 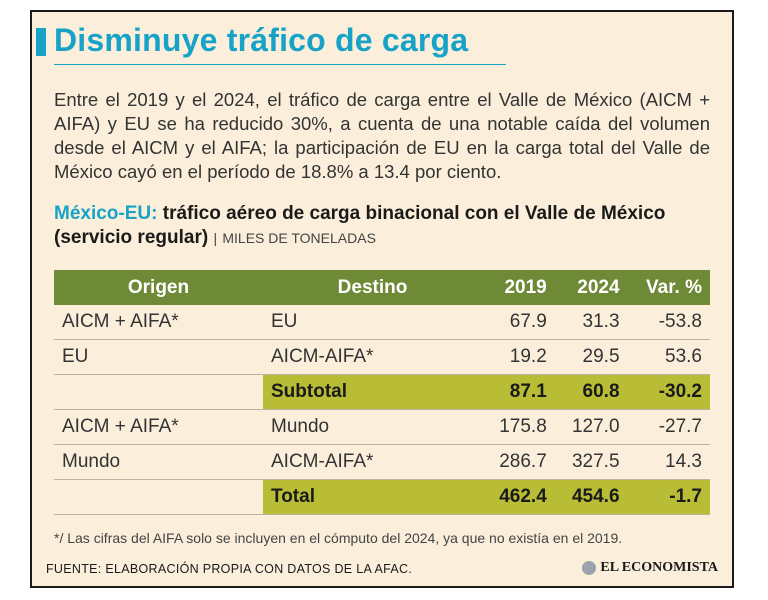 What do you see at coordinates (372, 497) in the screenshot?
I see `total-label: Total` at bounding box center [372, 497].